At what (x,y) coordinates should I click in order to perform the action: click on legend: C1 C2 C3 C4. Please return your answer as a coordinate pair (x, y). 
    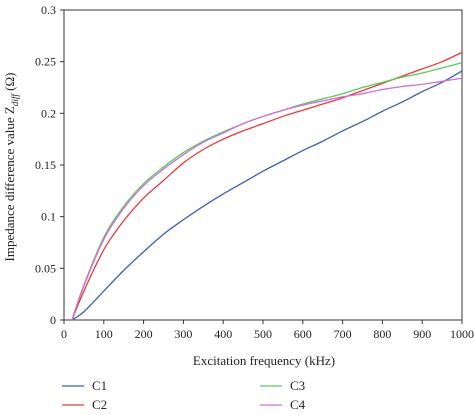
    Looking at the image, I should click on (184, 395).